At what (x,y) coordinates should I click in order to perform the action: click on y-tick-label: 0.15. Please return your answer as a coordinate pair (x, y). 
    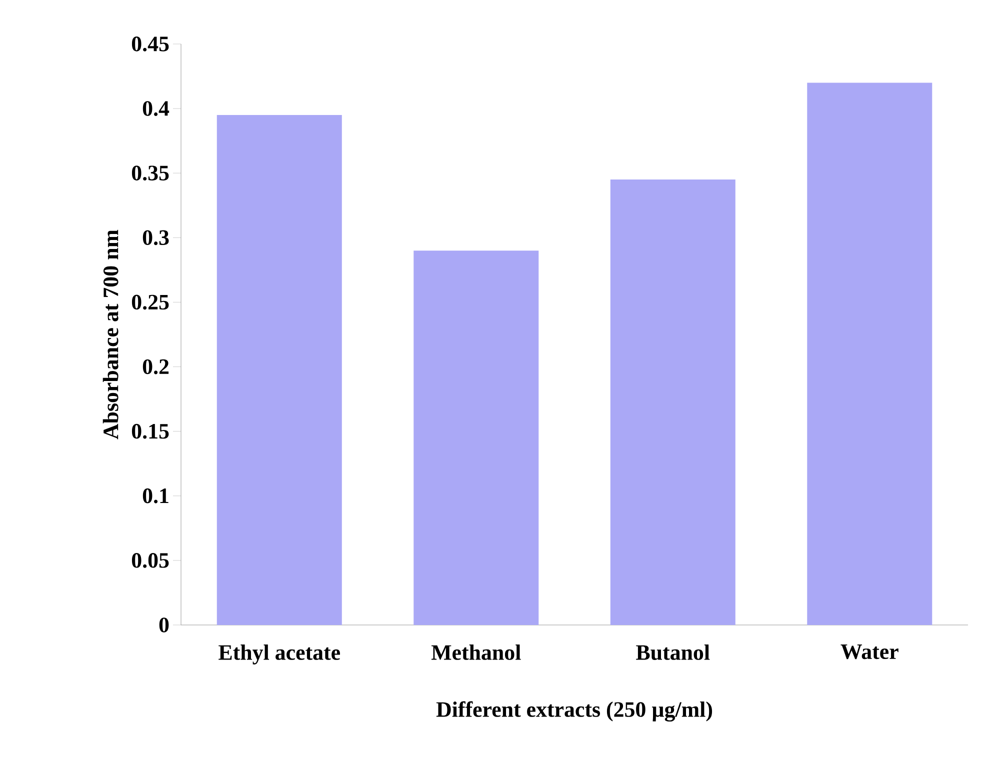
    Looking at the image, I should click on (150, 431).